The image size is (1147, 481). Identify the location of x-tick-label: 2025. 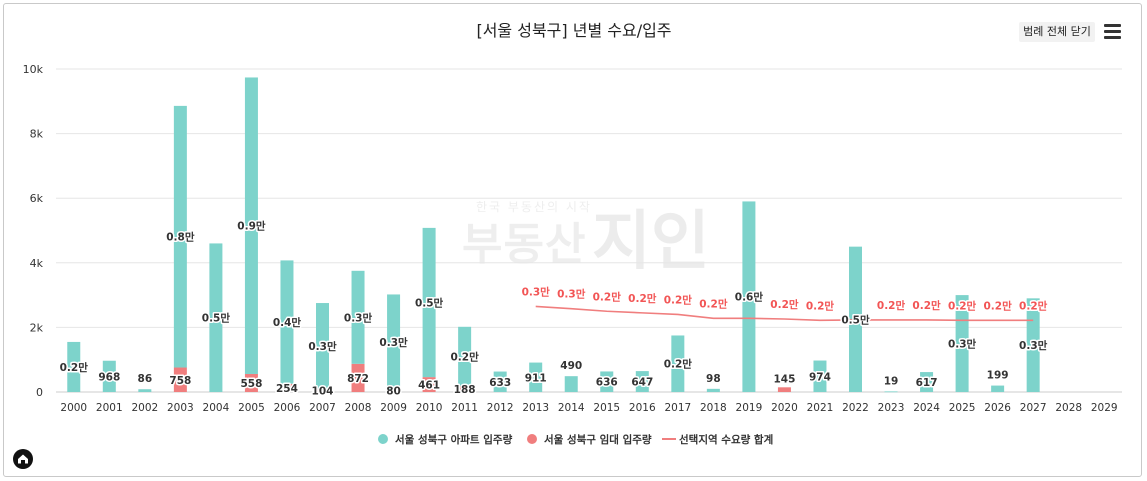
(962, 408).